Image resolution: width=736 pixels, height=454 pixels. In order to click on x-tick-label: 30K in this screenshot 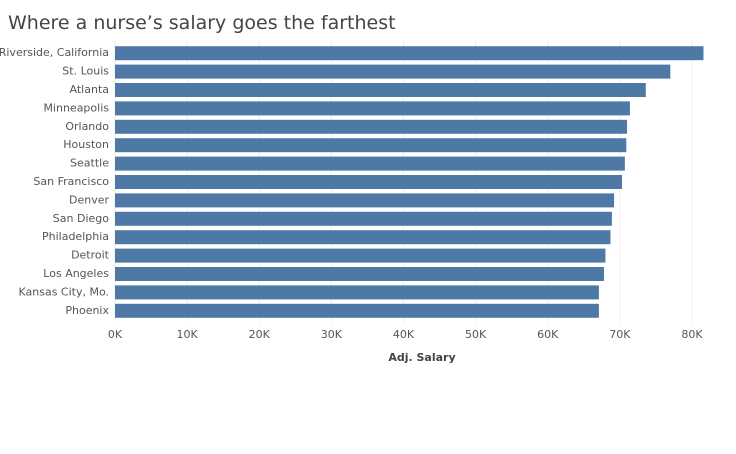, I will do `click(332, 334)`.